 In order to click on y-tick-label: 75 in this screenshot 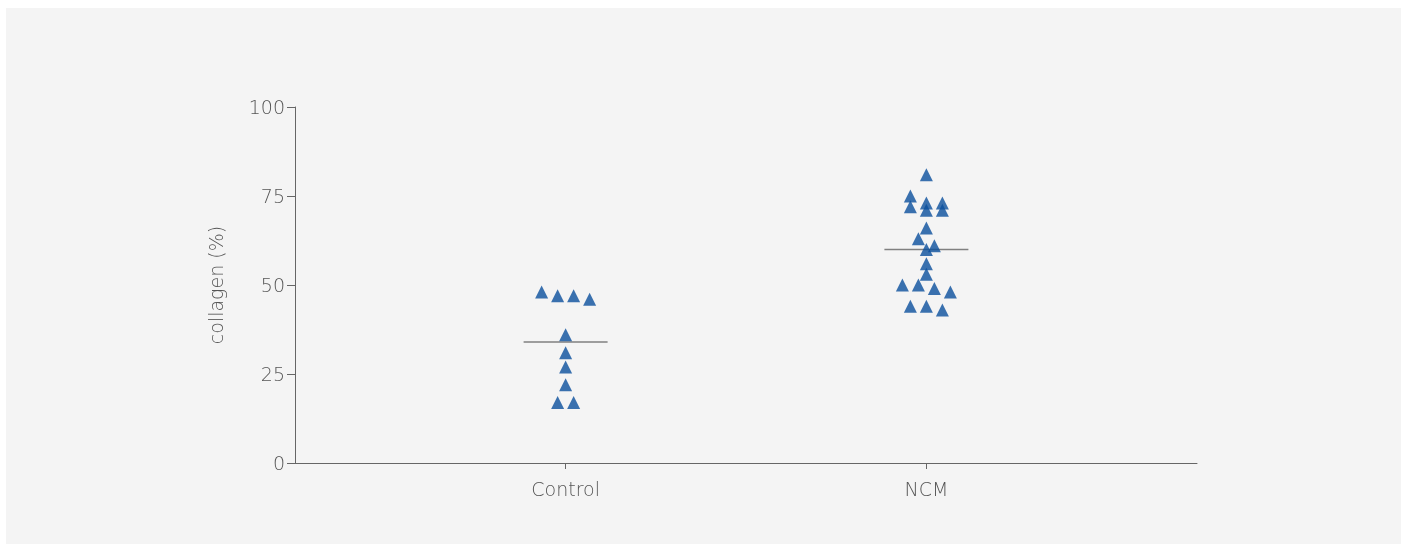, I will do `click(272, 196)`.